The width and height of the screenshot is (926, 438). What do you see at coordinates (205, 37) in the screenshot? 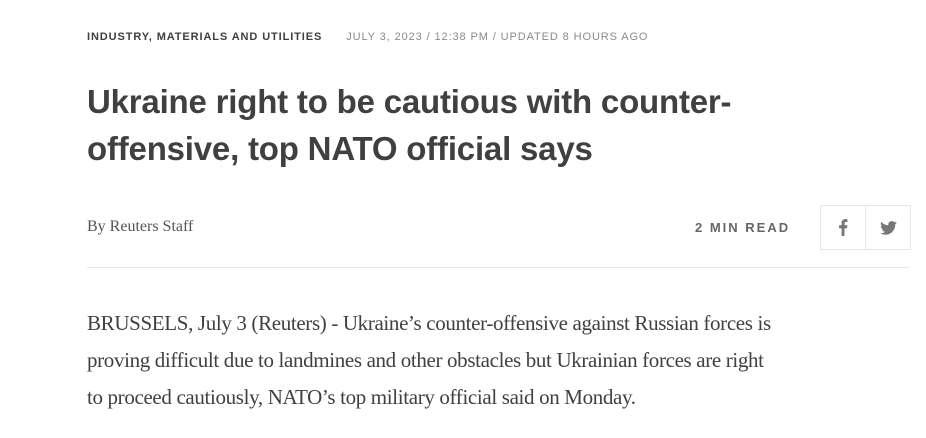
I see `category-link: INDUSTRY, MATERIALS AND UTILITIES` at bounding box center [205, 37].